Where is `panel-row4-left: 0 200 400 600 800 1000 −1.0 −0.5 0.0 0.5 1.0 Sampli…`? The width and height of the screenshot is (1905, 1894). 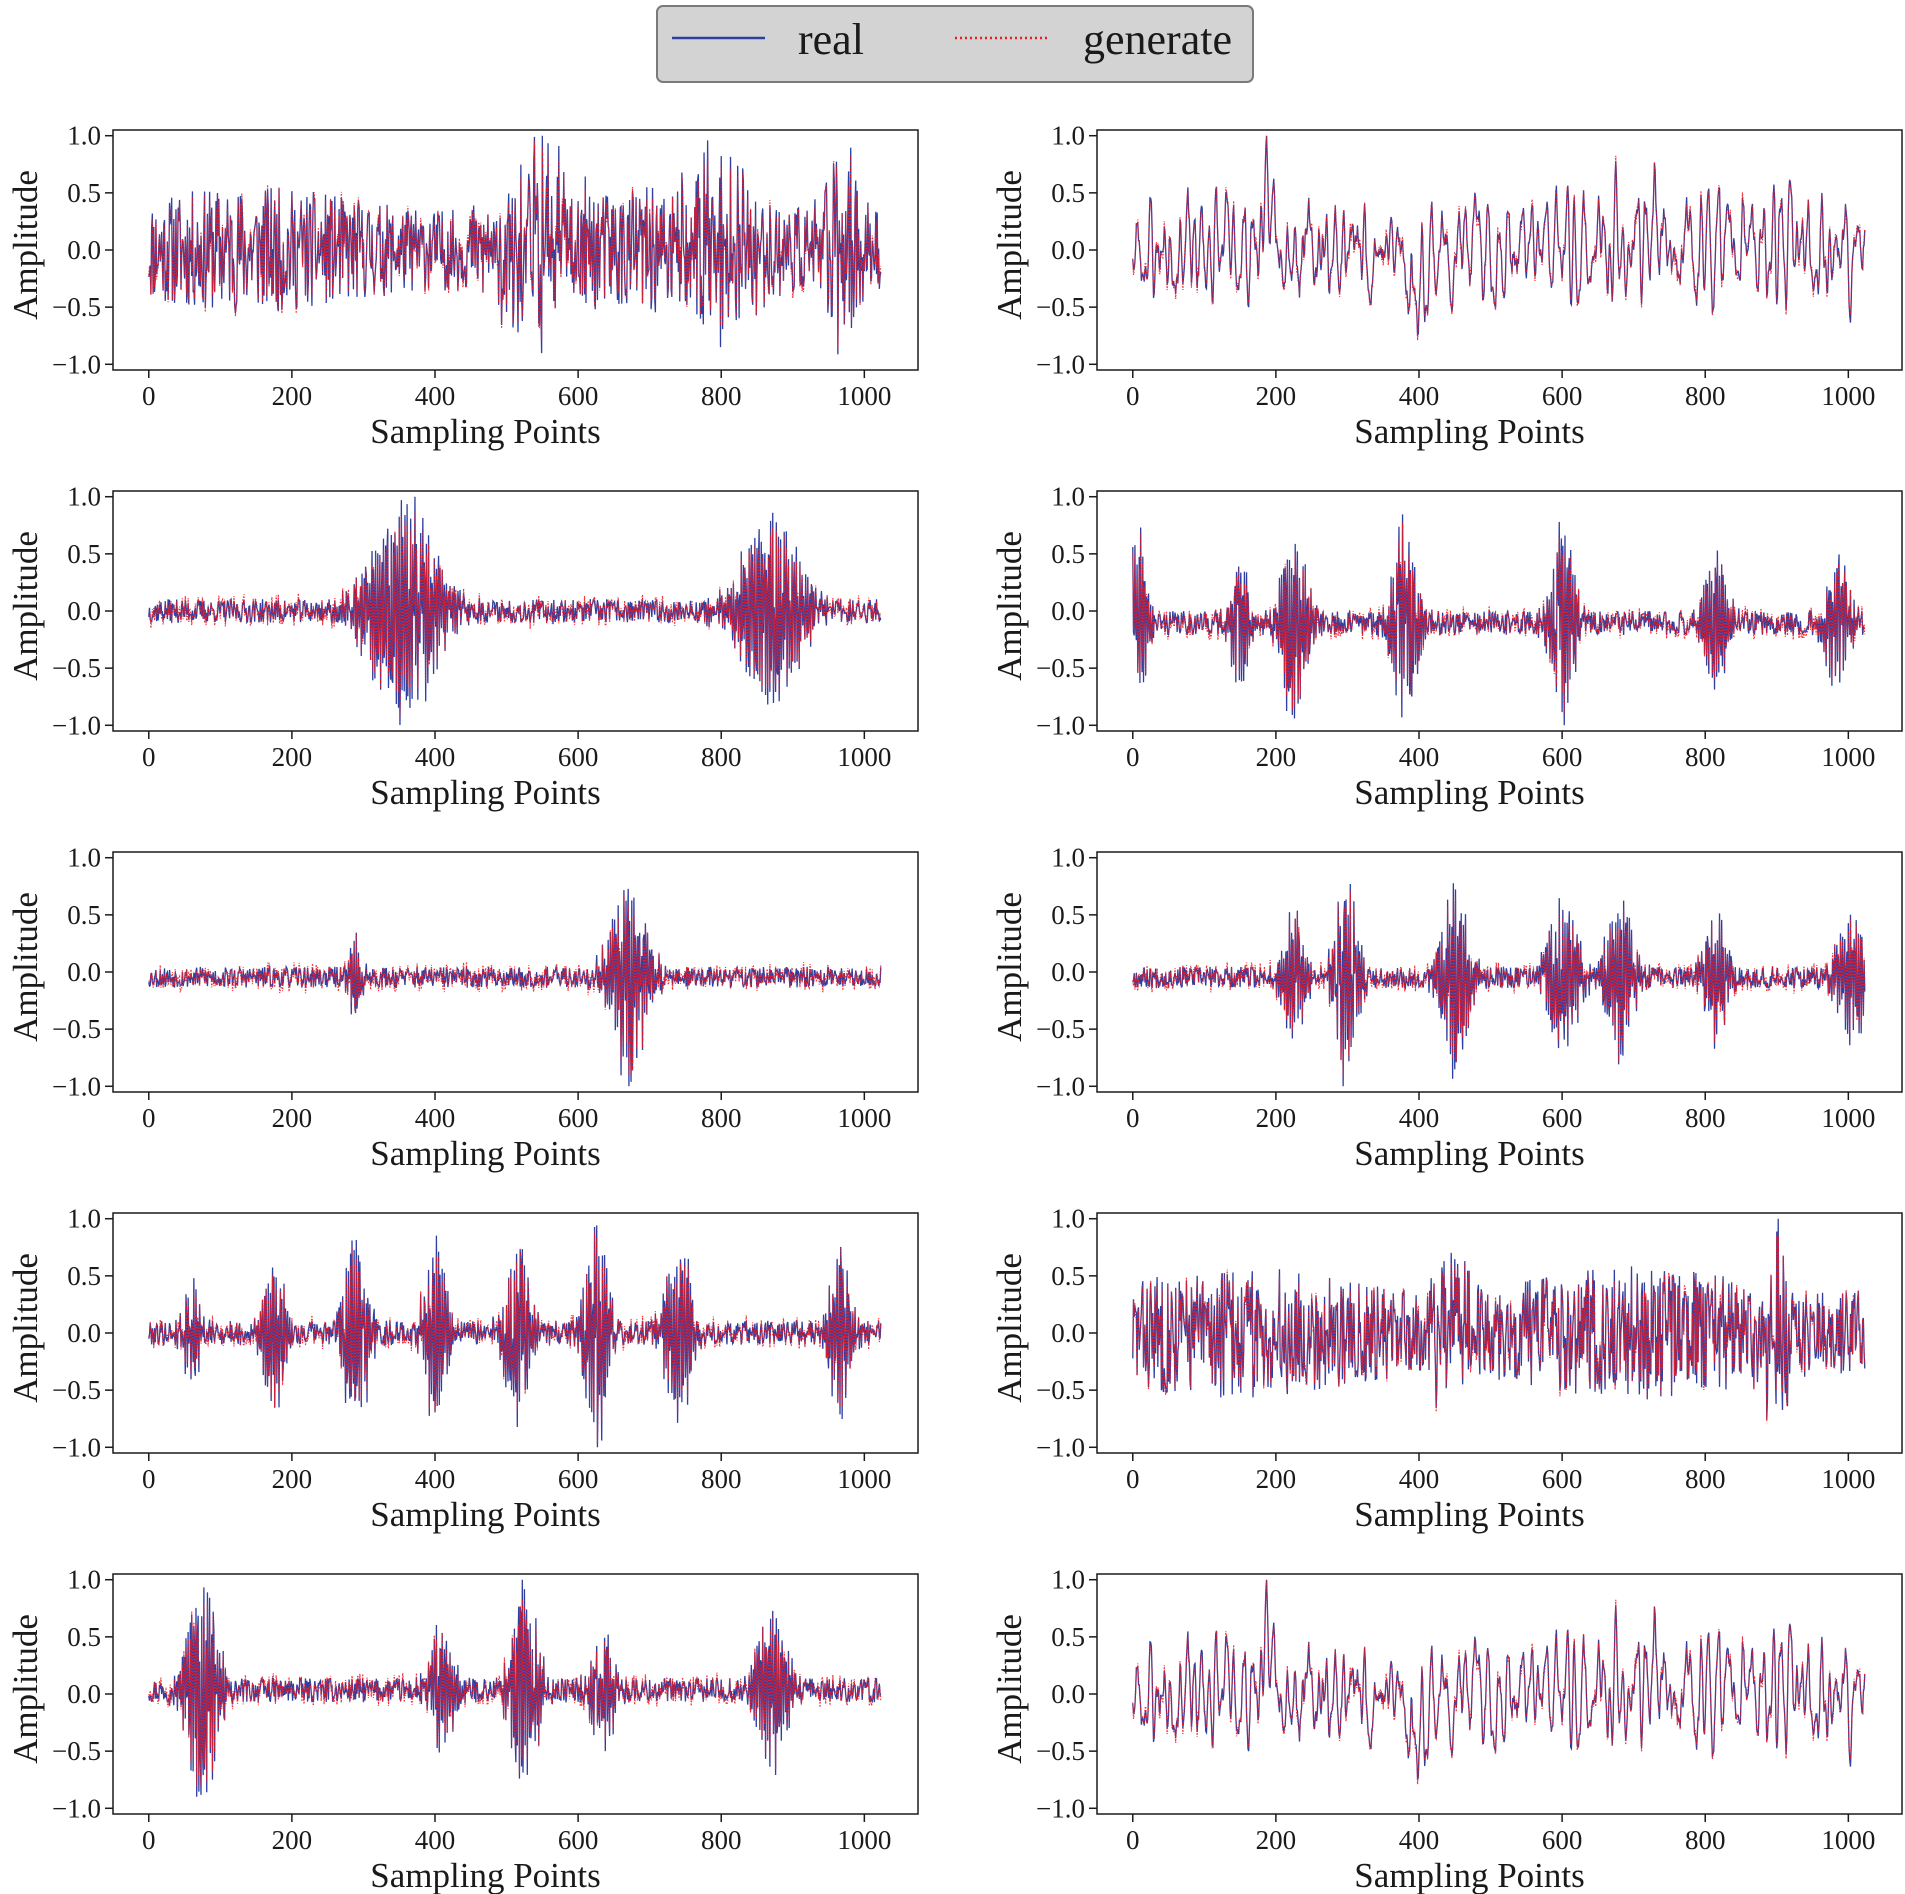 panel-row4-left: 0 200 400 600 800 1000 −1.0 −0.5 0.0 0.5 1.0 Sampli… is located at coordinates (462, 1369).